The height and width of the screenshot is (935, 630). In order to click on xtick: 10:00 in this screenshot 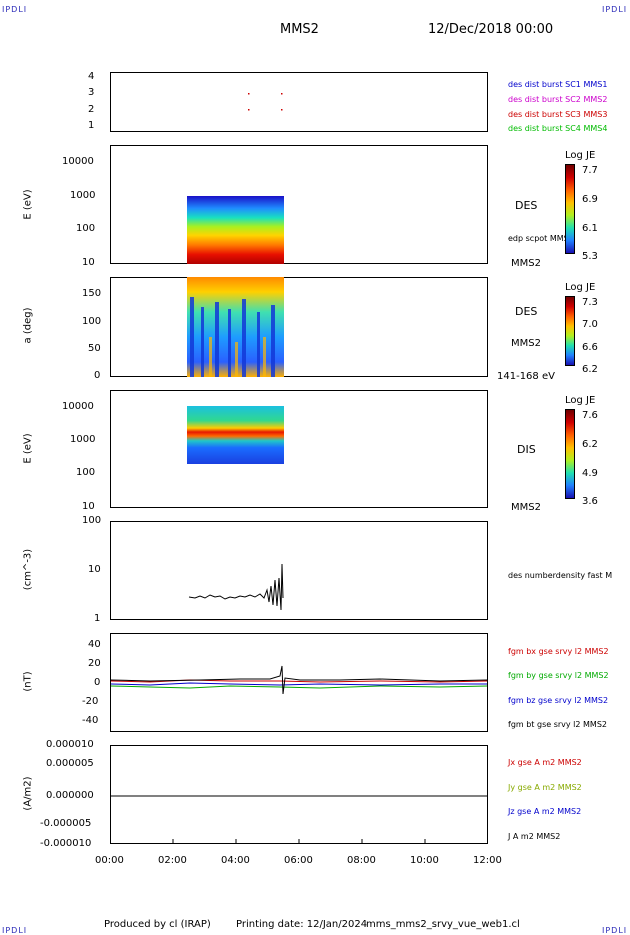, I will do `click(424, 860)`.